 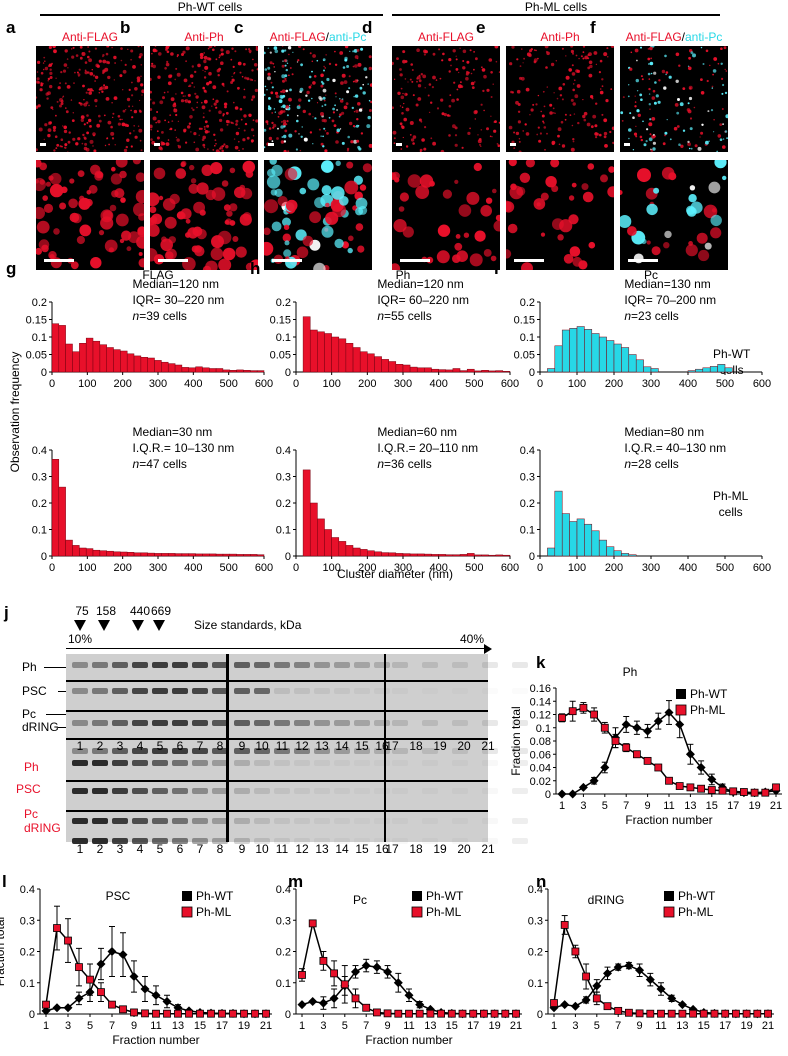 What do you see at coordinates (262, 849) in the screenshot?
I see `lane-number: 10` at bounding box center [262, 849].